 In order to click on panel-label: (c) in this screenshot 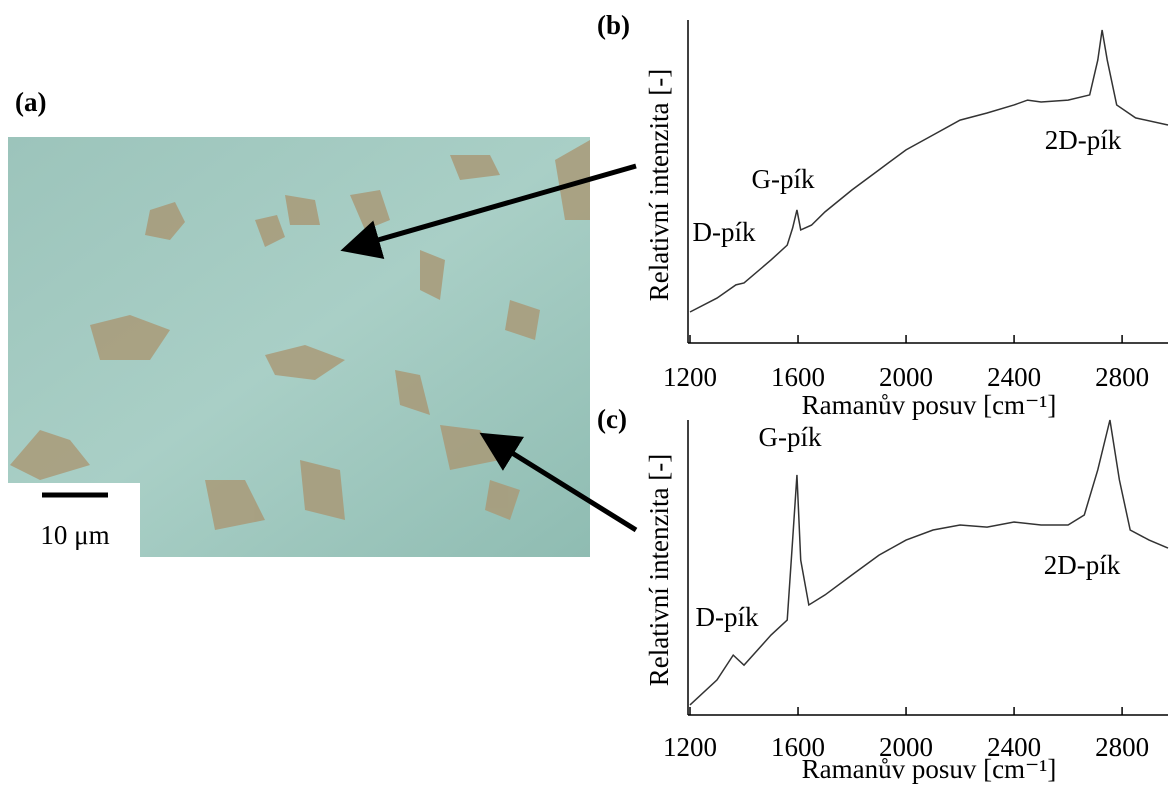, I will do `click(612, 419)`.